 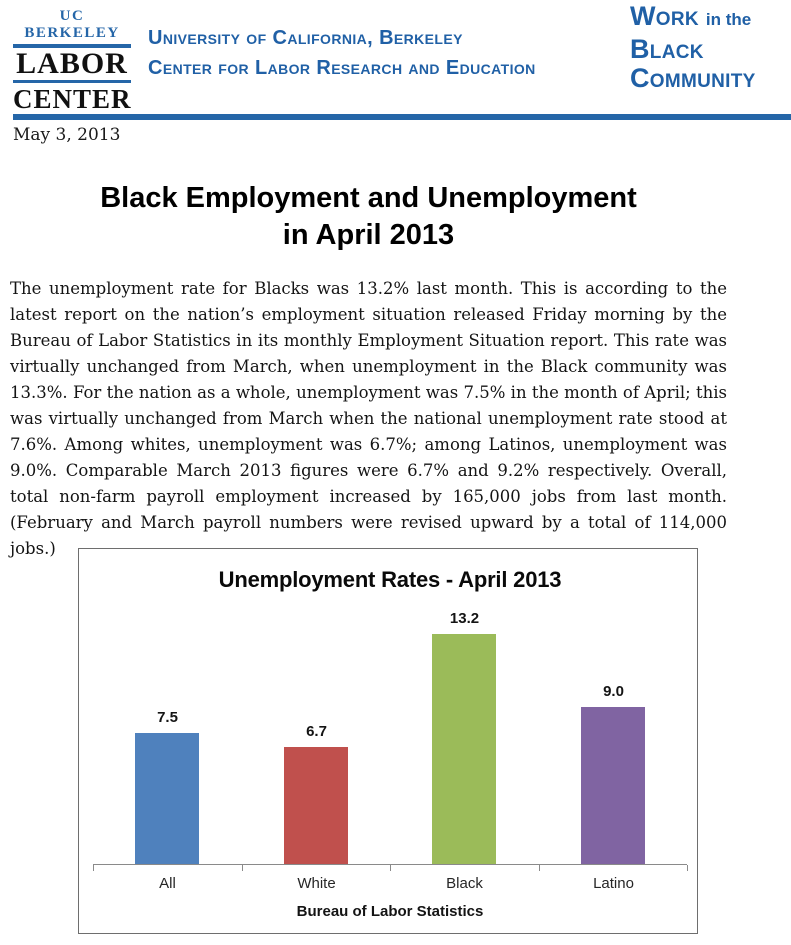 What do you see at coordinates (67, 135) in the screenshot?
I see `publication-date: May 3, 2013` at bounding box center [67, 135].